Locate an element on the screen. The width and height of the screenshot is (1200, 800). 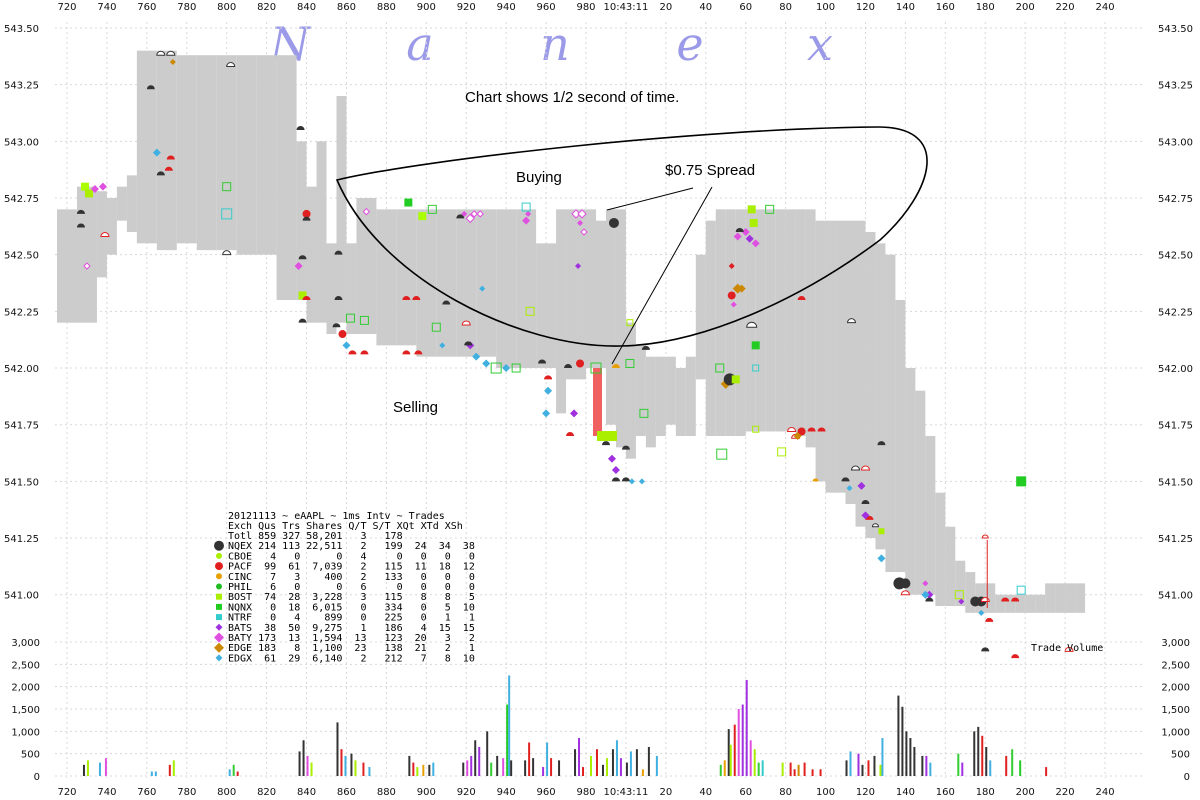
x-tick-label-top: 760 is located at coordinates (146, 7).